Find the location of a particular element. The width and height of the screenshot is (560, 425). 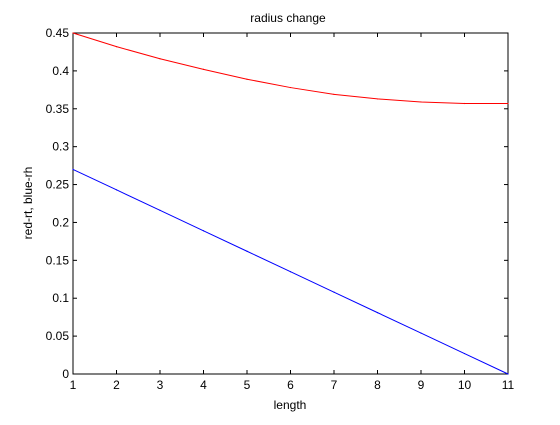

x-tick-label: 8 is located at coordinates (377, 385).